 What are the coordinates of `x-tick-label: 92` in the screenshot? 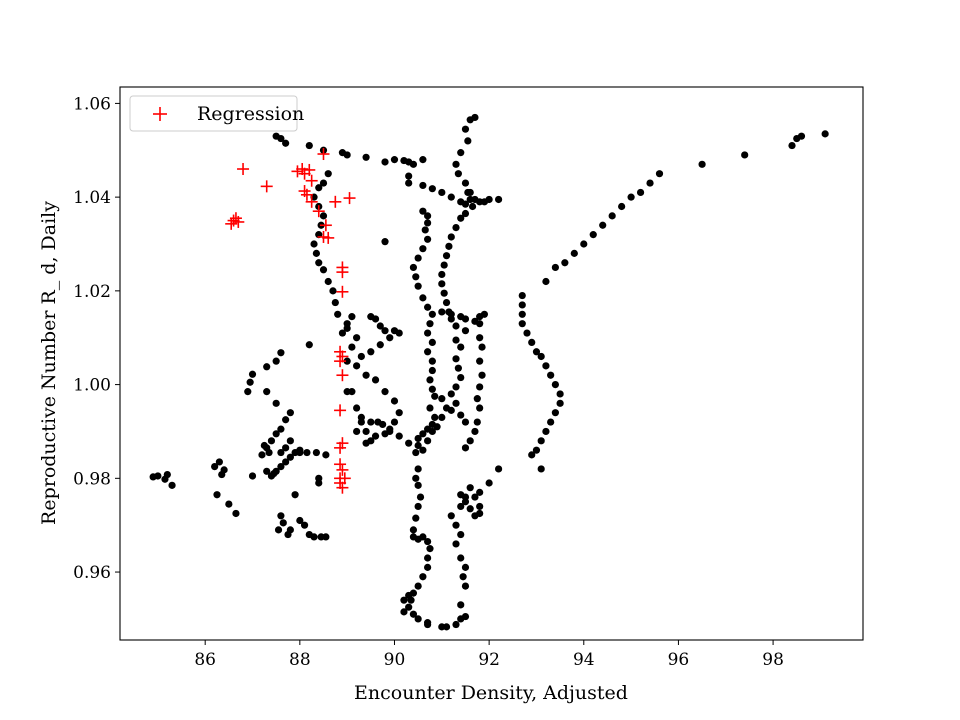 It's located at (489, 660).